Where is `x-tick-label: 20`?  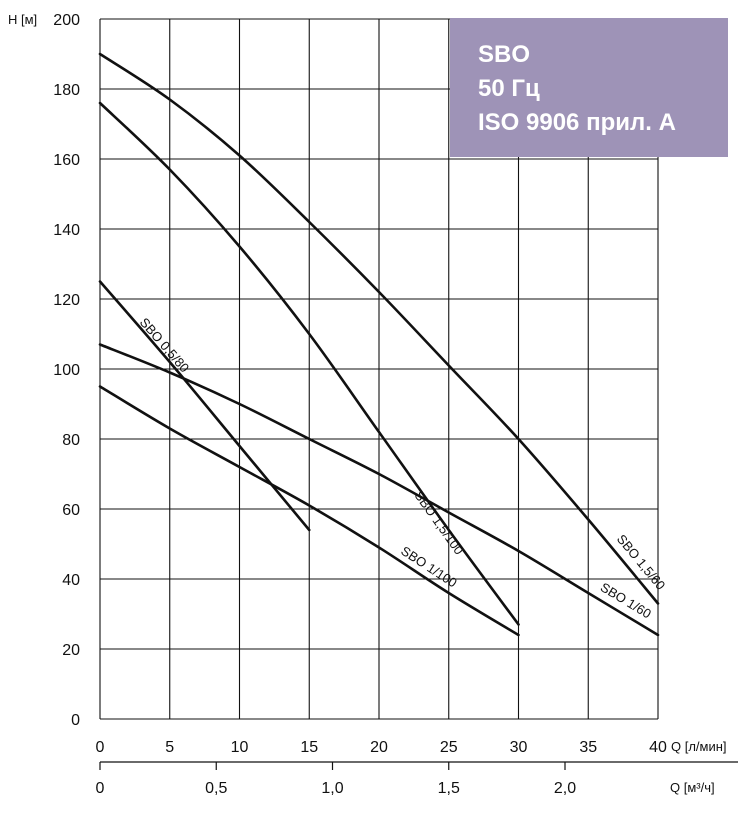
x-tick-label: 20 is located at coordinates (379, 747).